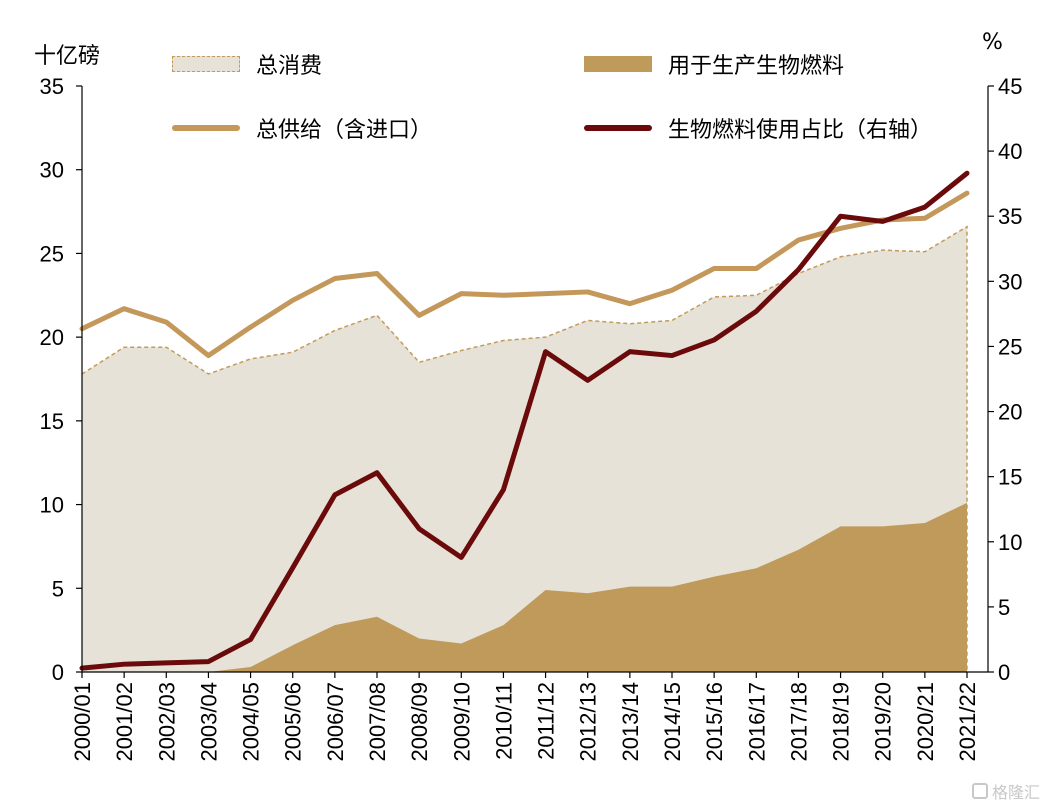 The image size is (1052, 809). I want to click on x-axis-tick-label: 2010/11, so click(503, 721).